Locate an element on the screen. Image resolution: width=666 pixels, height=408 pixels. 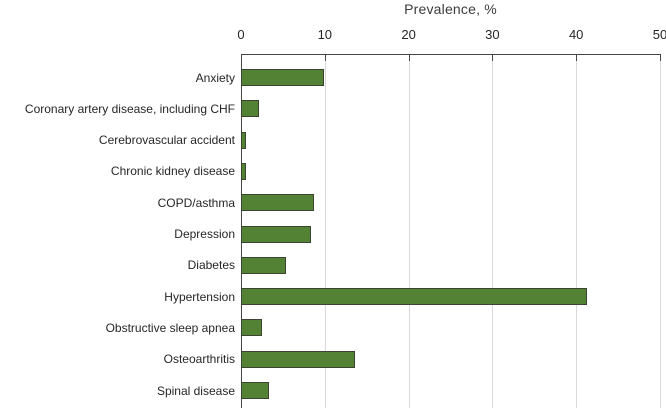
chart-title: Prevalence, % is located at coordinates (450, 9).